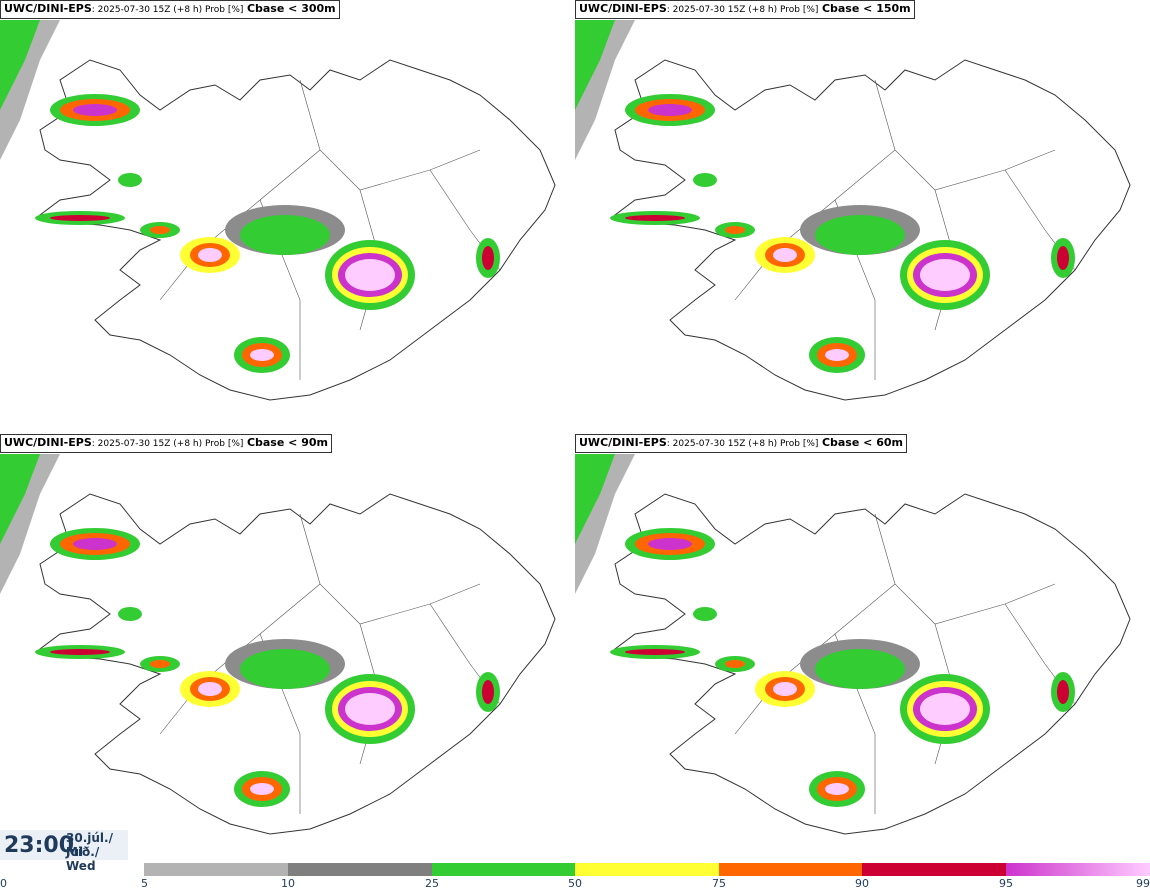 Image resolution: width=1150 pixels, height=891 pixels. I want to click on colorbar-tick: 75, so click(719, 883).